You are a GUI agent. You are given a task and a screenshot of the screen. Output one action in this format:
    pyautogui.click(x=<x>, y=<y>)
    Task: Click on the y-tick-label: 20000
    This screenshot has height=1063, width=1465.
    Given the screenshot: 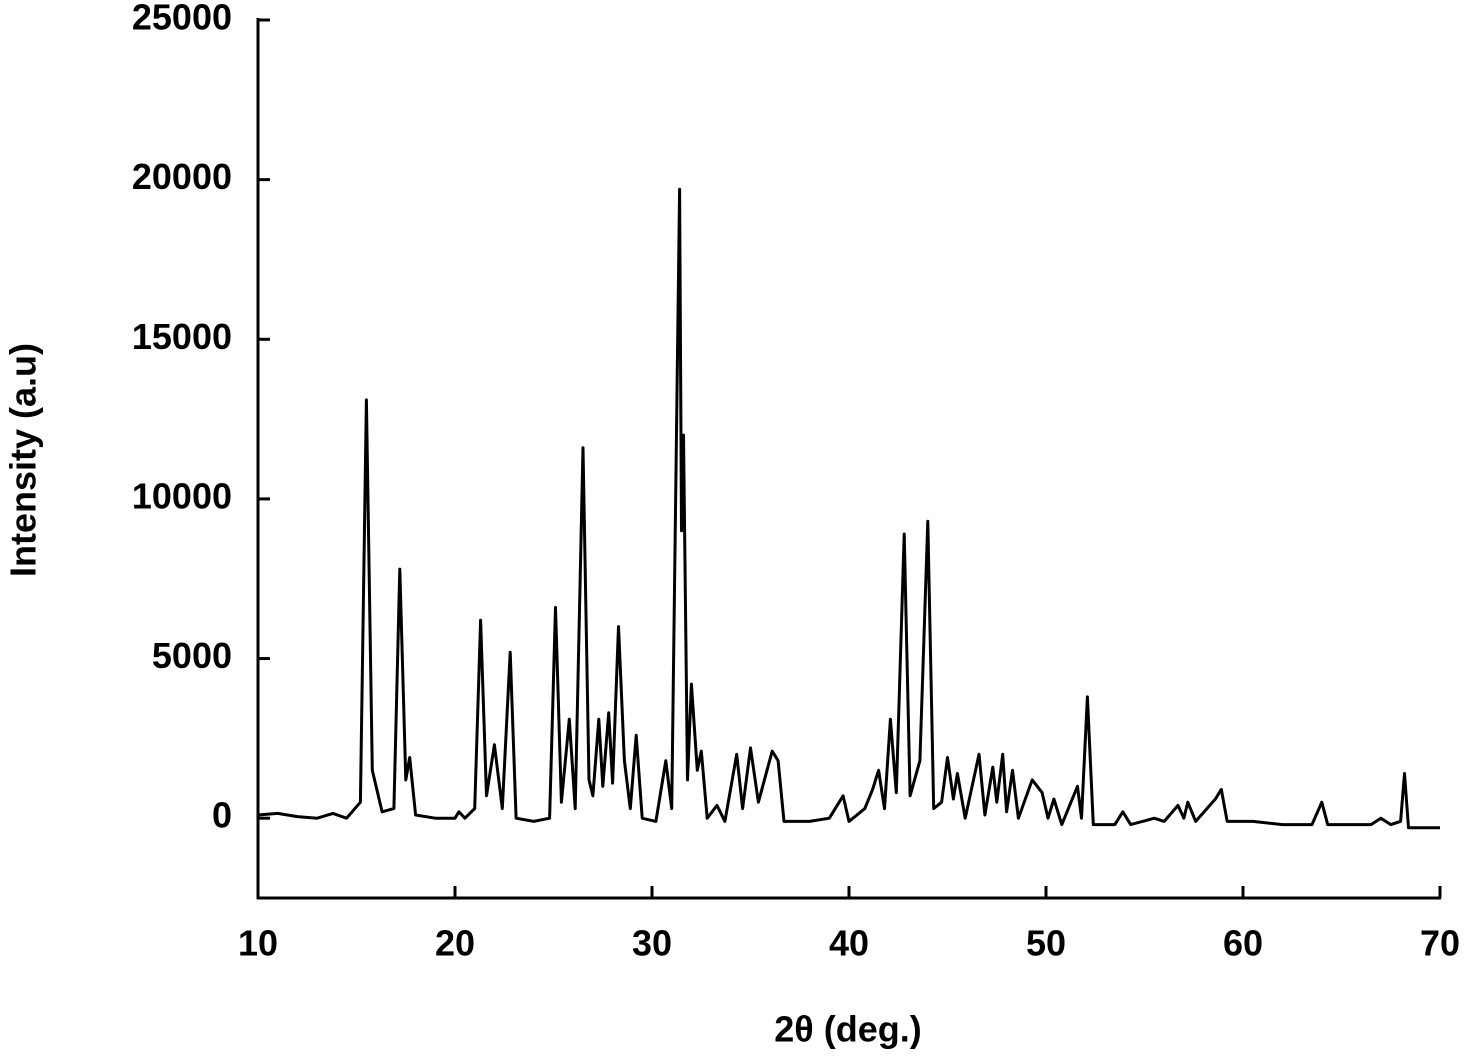 What is the action you would take?
    pyautogui.click(x=182, y=176)
    